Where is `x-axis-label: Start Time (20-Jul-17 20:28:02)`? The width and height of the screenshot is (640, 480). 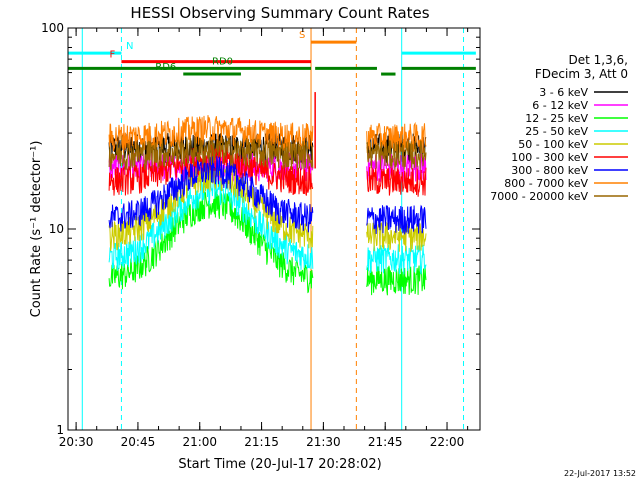 x-axis-label: Start Time (20-Jul-17 20:28:02) is located at coordinates (279, 464).